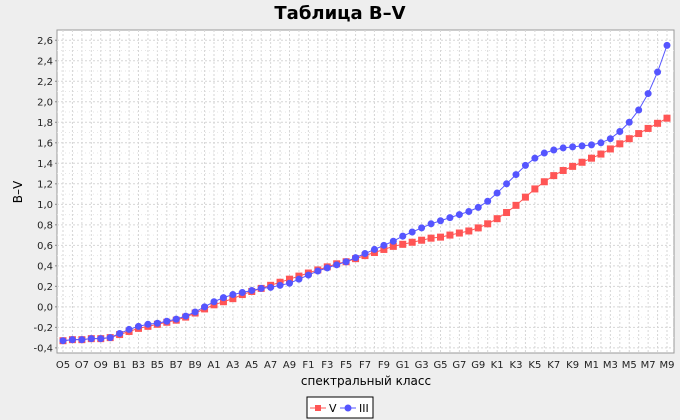  Describe the element at coordinates (45, 287) in the screenshot. I see `y-tick-label: 0,2` at that location.